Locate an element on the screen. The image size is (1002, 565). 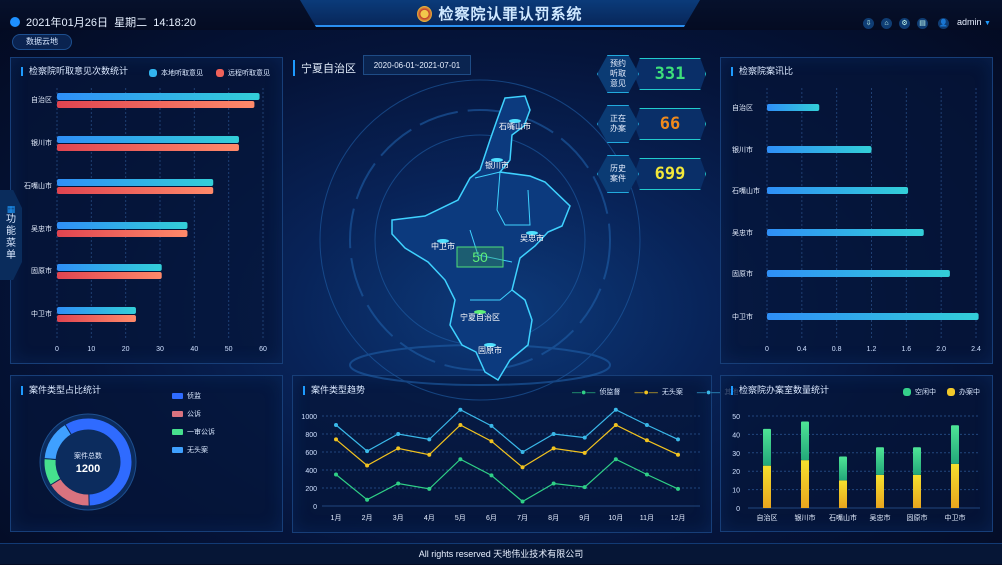
settings-icon: ⚙ is located at coordinates (904, 23).